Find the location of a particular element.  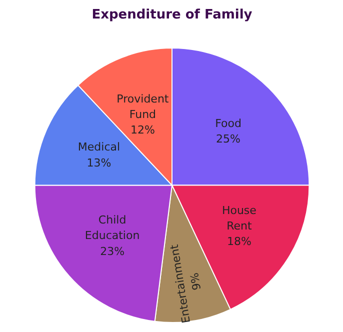

slice-label: Child Education is located at coordinates (112, 228).